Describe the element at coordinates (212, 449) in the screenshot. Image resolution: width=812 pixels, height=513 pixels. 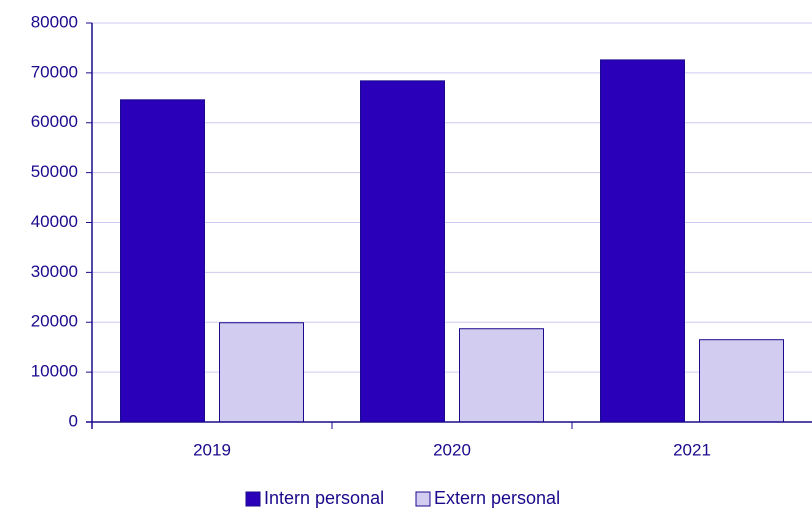
I see `x-tick-label: 2019` at that location.